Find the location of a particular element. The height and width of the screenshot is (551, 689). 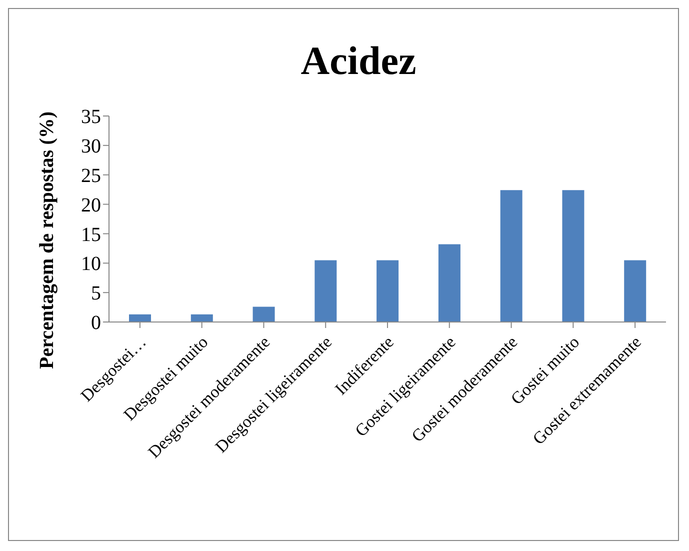

y-tick-label: 25 is located at coordinates (91, 175).